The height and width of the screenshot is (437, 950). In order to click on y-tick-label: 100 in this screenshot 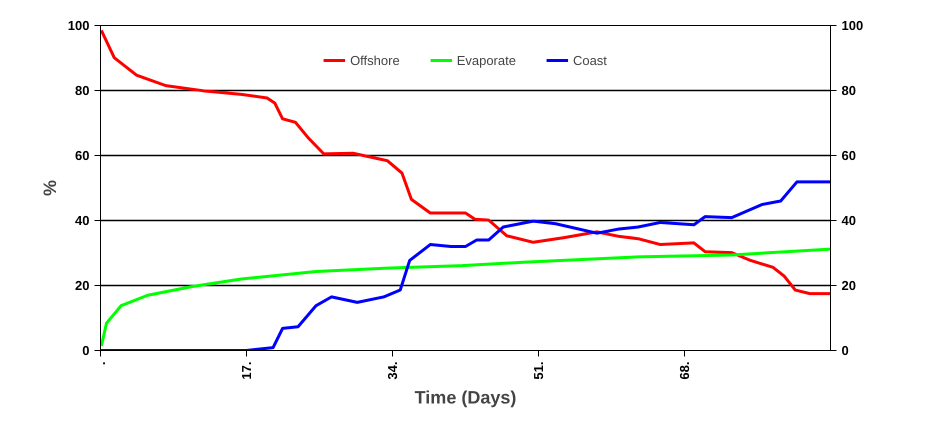, I will do `click(79, 25)`.